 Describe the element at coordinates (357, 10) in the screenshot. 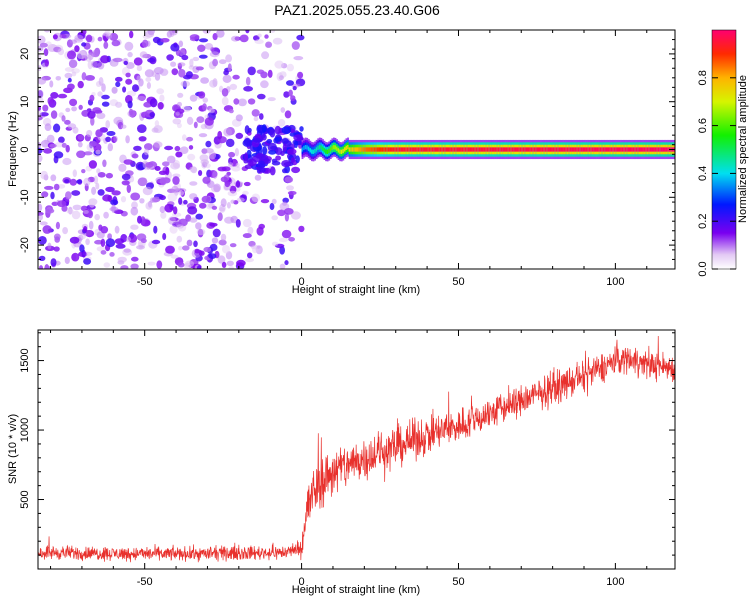

I see `figure-title: PAZ1.2025.055.23.40.G06` at that location.